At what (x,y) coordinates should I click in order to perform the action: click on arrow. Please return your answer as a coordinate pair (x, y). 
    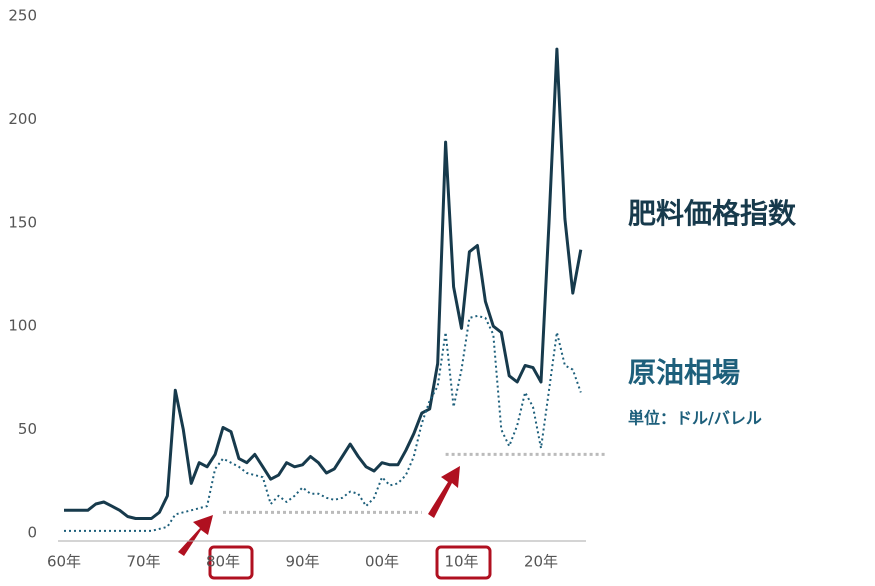
    Looking at the image, I should click on (319, 511).